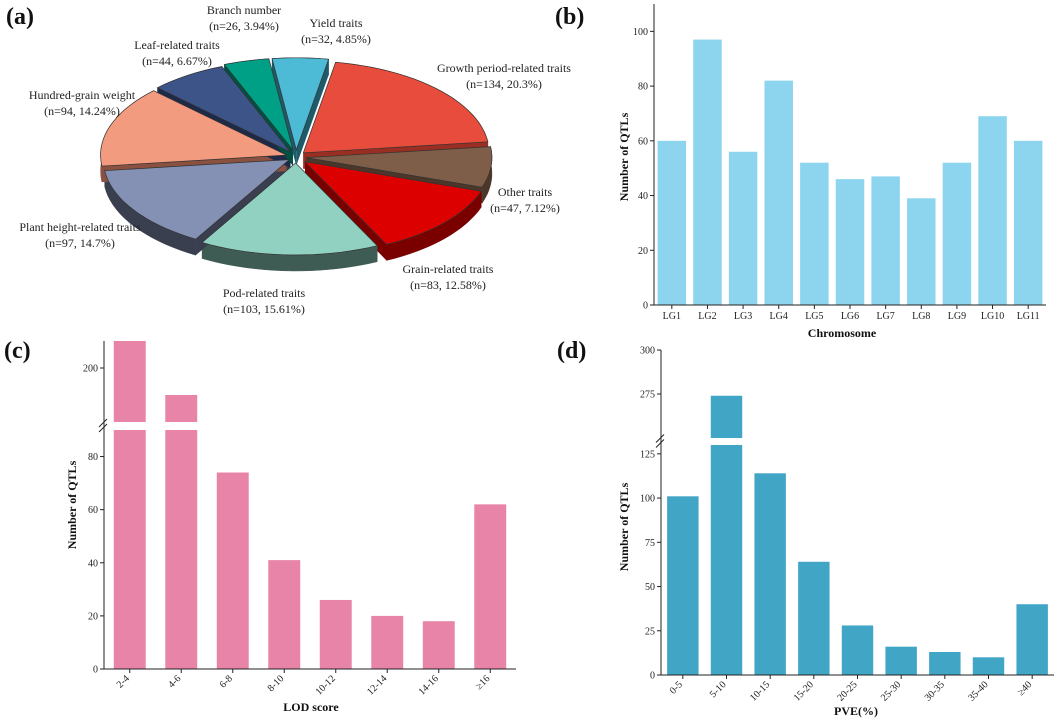  I want to click on b-xtick-lg1: LG1, so click(672, 316).